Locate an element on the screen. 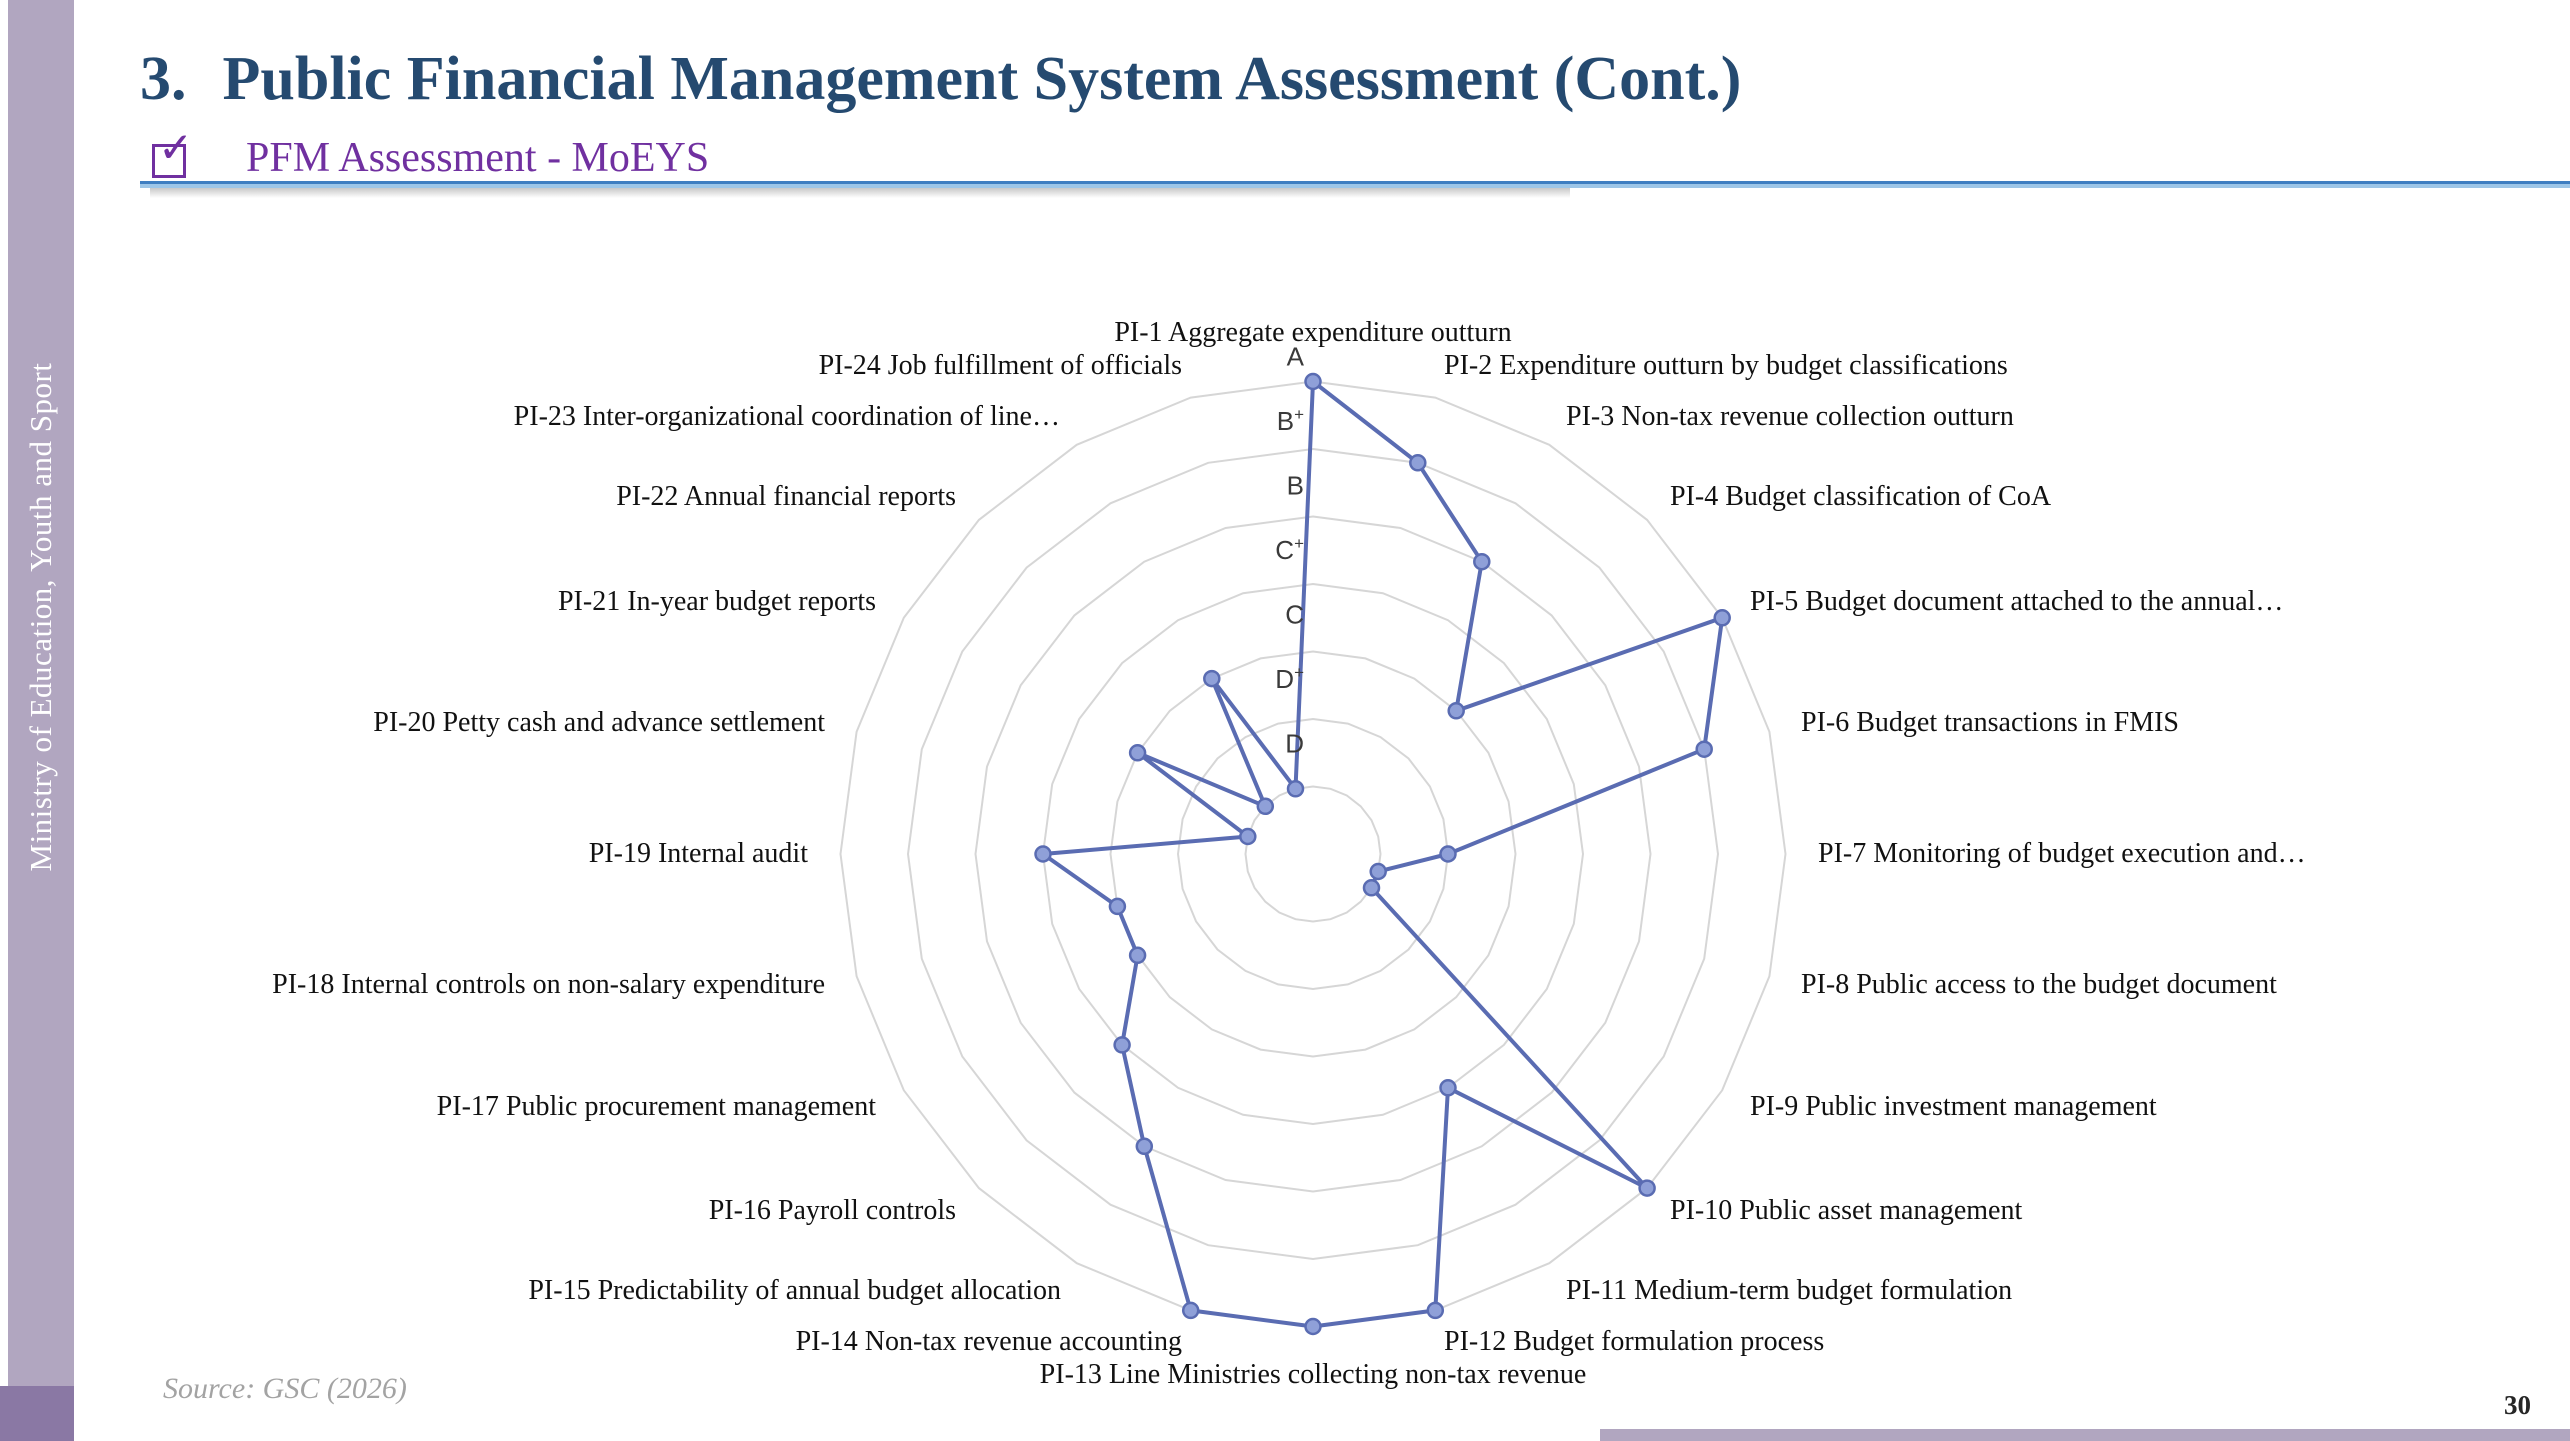  category-label: PI-6 Budget transactions in FMIS is located at coordinates (1990, 722).